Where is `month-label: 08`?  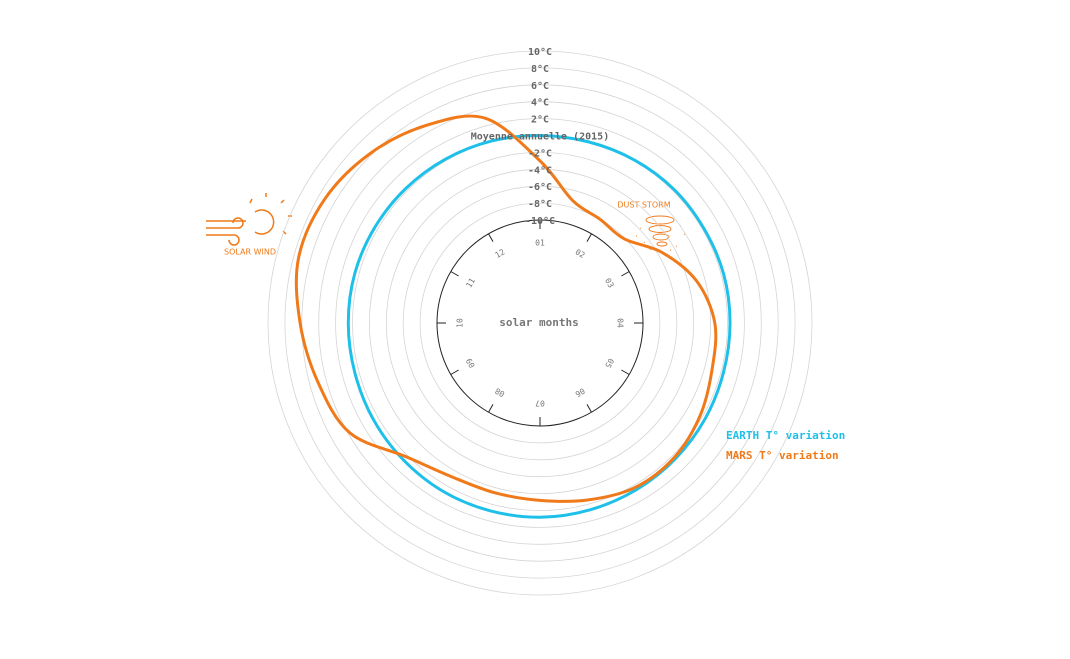 month-label: 08 is located at coordinates (499, 392).